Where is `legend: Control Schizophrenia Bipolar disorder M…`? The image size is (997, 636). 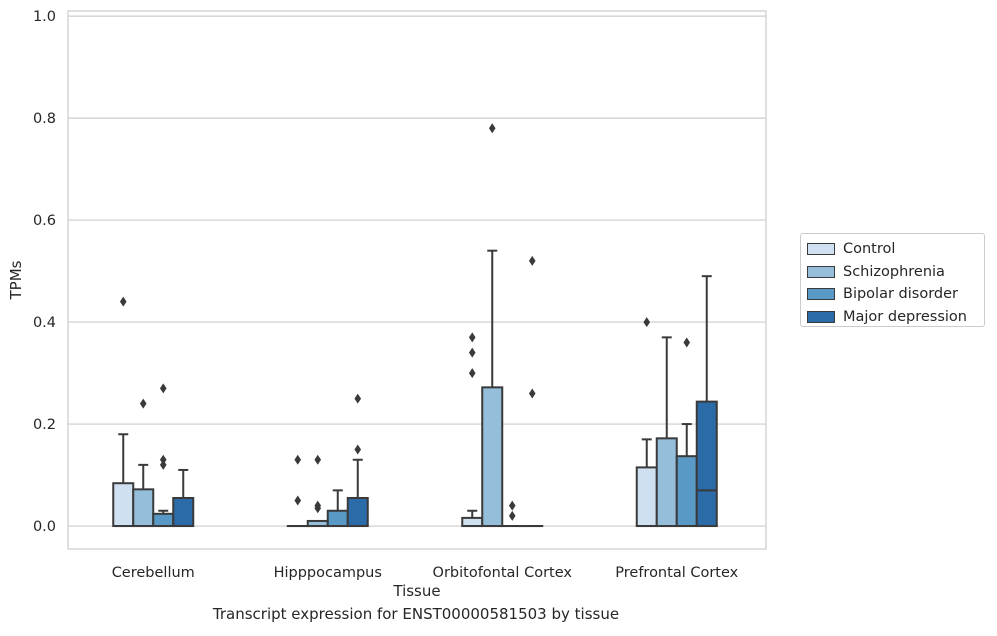 legend: Control Schizophrenia Bipolar disorder M… is located at coordinates (892, 280).